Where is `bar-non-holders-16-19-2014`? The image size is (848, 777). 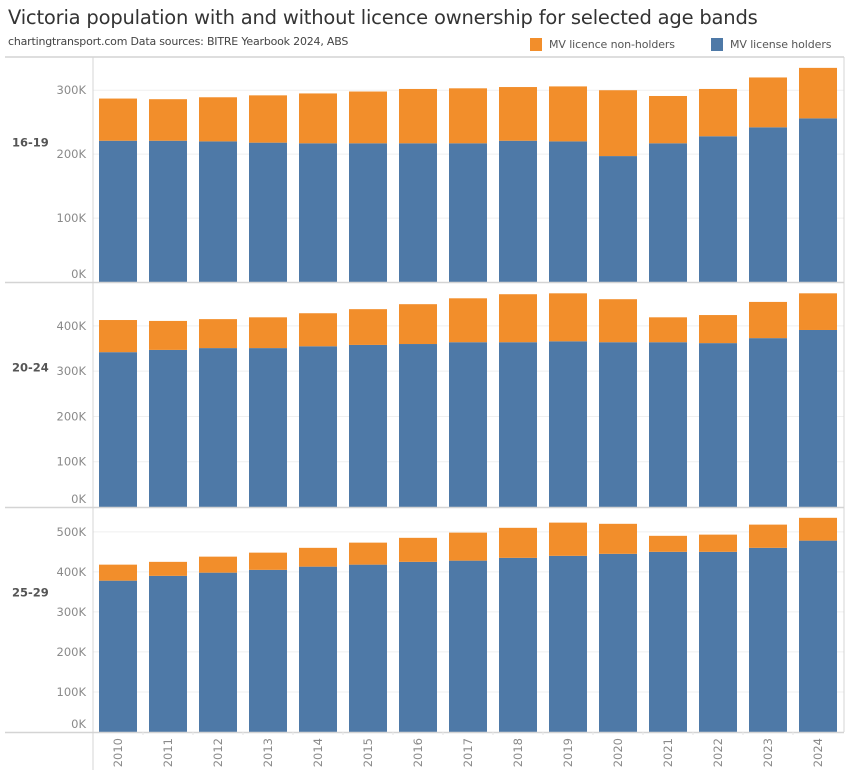
bar-non-holders-16-19-2014 is located at coordinates (318, 118).